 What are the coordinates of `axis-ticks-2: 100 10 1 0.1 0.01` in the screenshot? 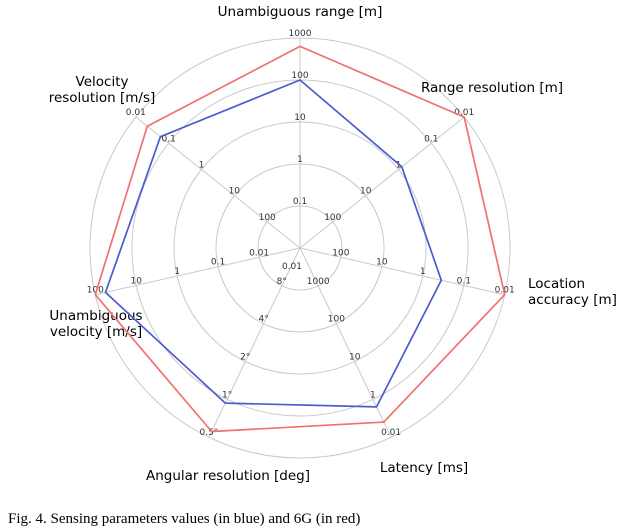 It's located at (423, 271).